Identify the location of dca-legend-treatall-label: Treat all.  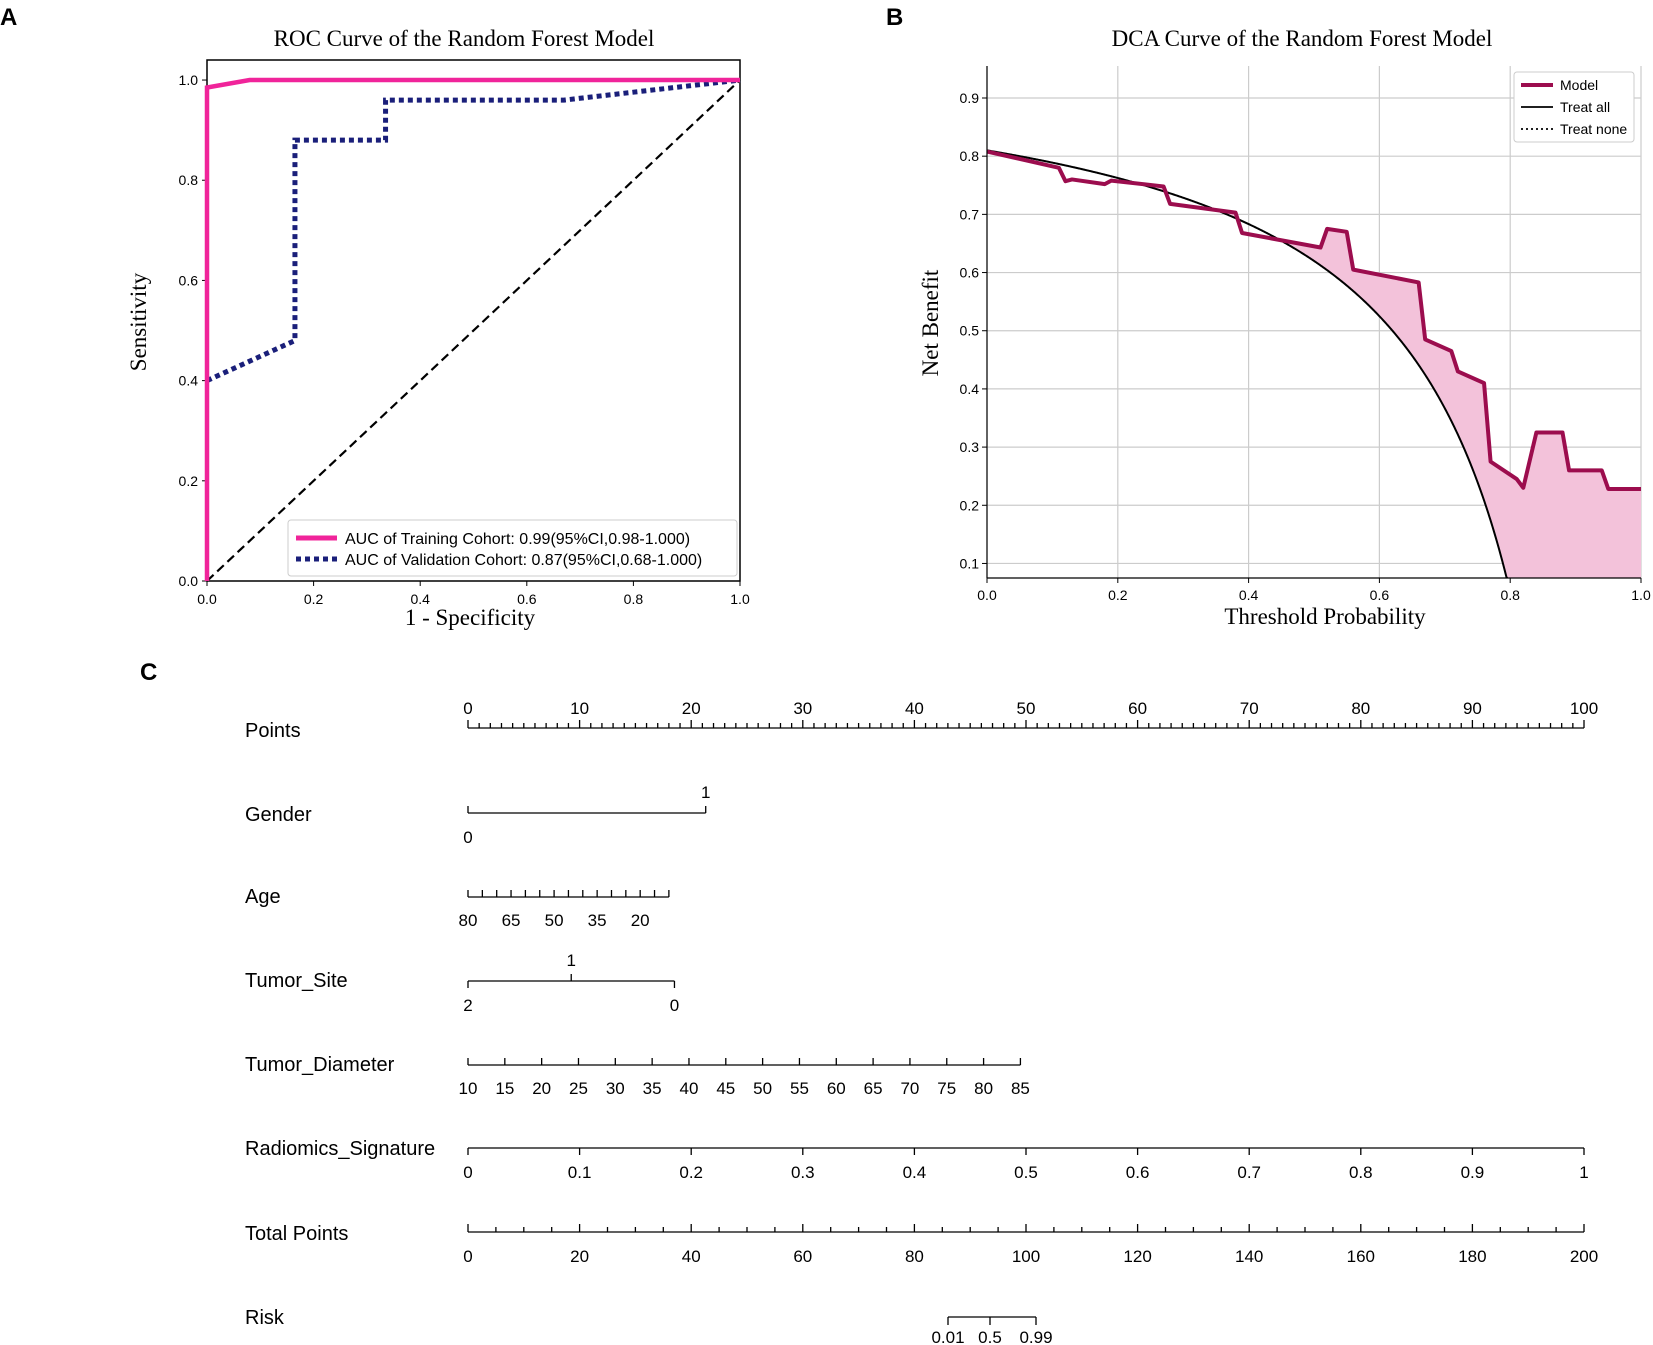
(1585, 107).